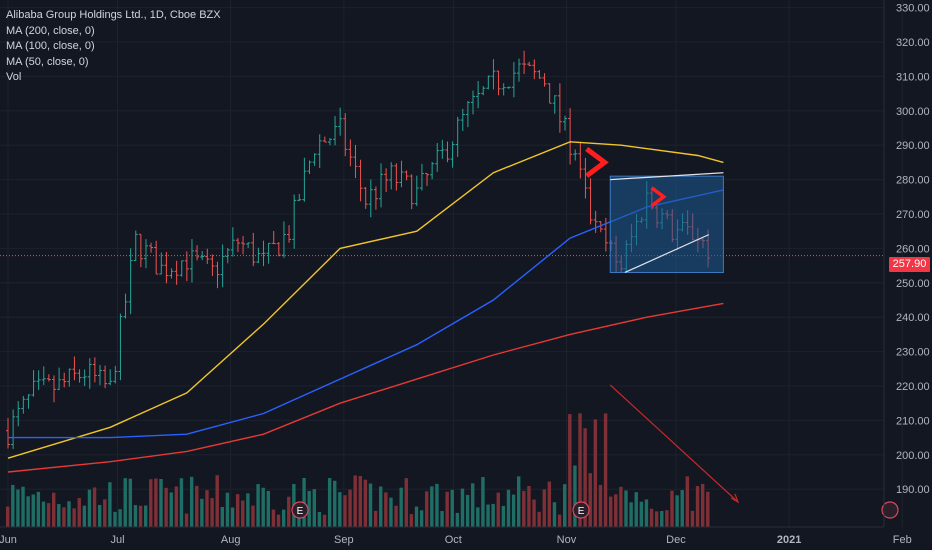 This screenshot has height=550, width=932. I want to click on legend-ma50: MA (50, close, 0), so click(47, 61).